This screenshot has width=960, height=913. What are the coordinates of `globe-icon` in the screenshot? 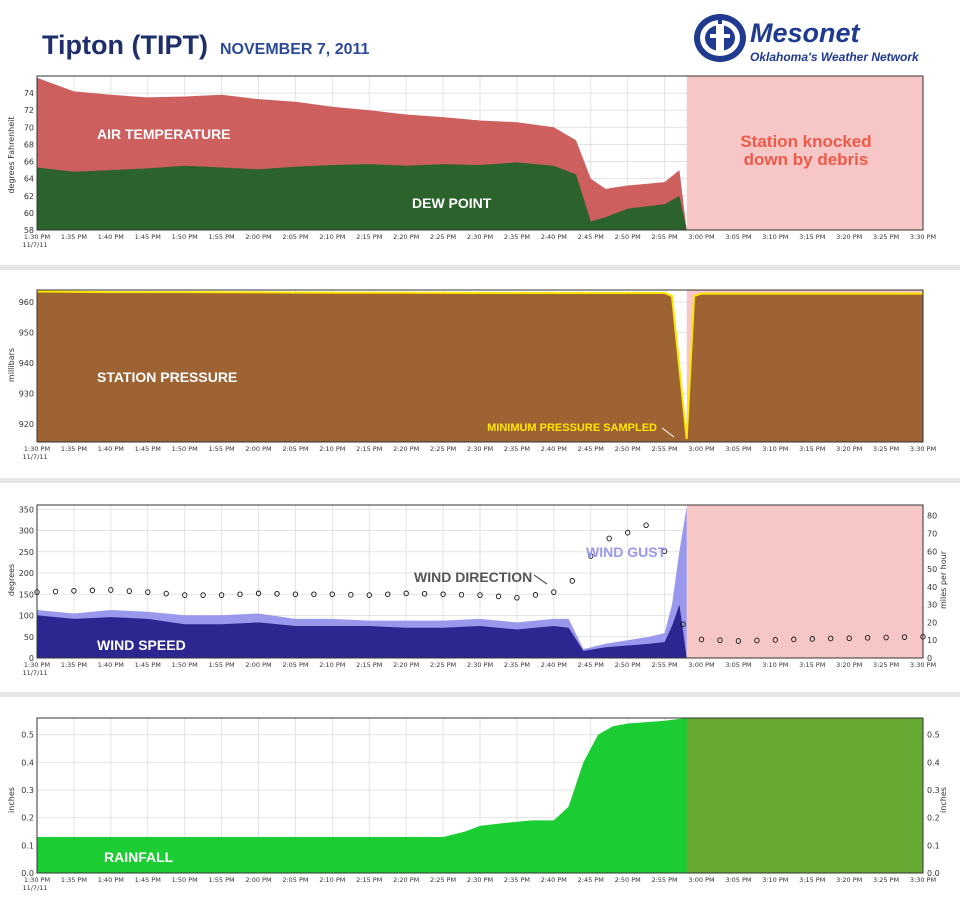 It's located at (720, 38).